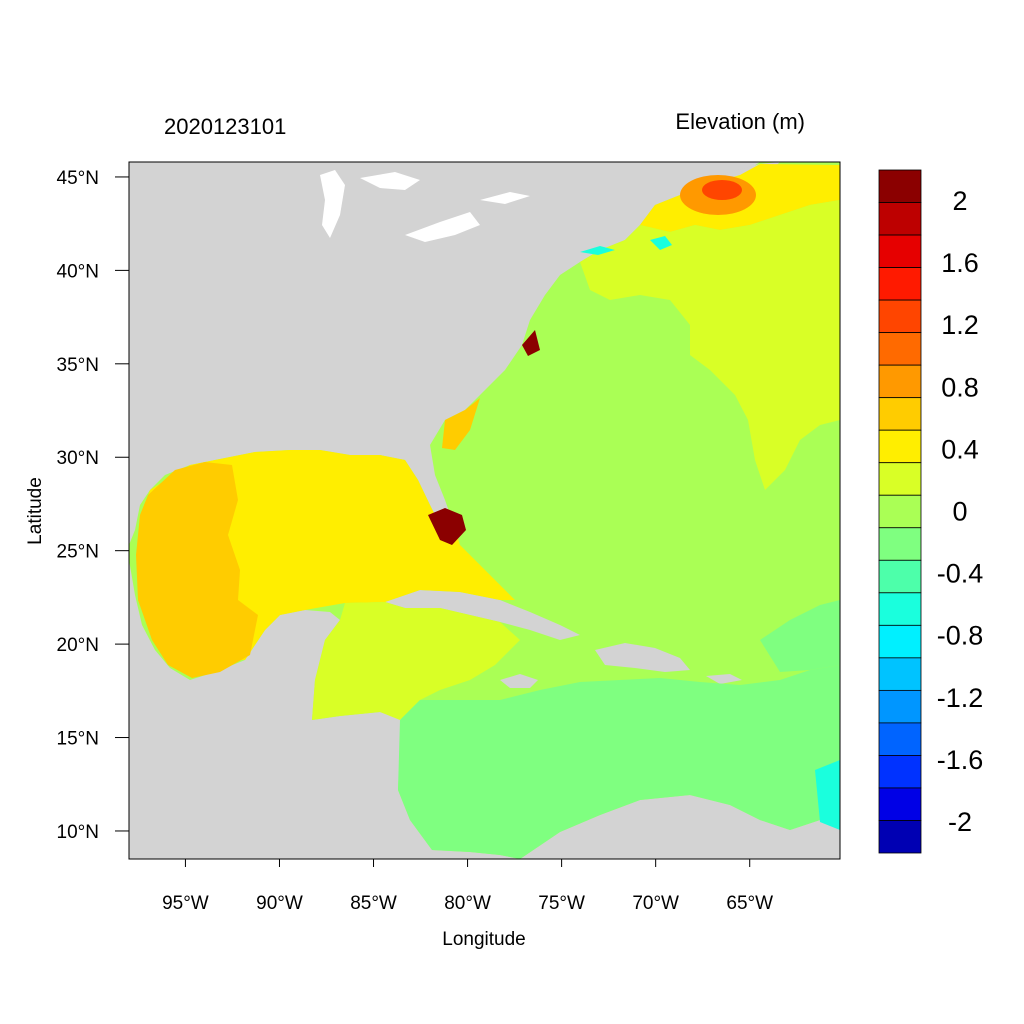 The image size is (1024, 1024). What do you see at coordinates (960, 822) in the screenshot?
I see `colorbar-label: -2` at bounding box center [960, 822].